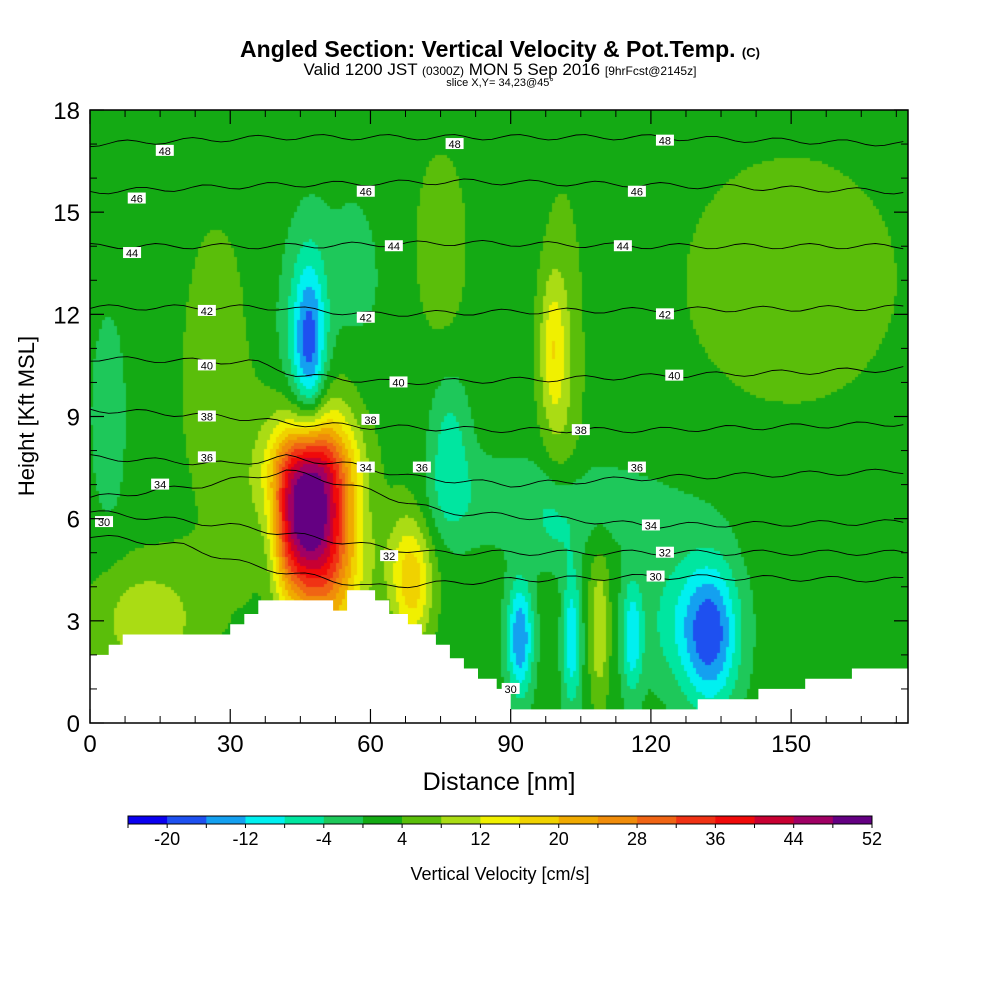  Describe the element at coordinates (73, 724) in the screenshot. I see `y-tick-label: 0` at that location.